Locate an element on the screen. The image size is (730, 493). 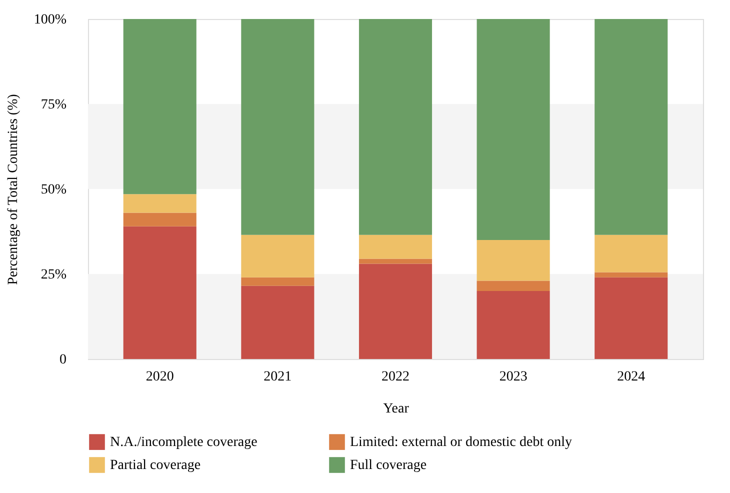
y-tick-label: 100% is located at coordinates (50, 20).